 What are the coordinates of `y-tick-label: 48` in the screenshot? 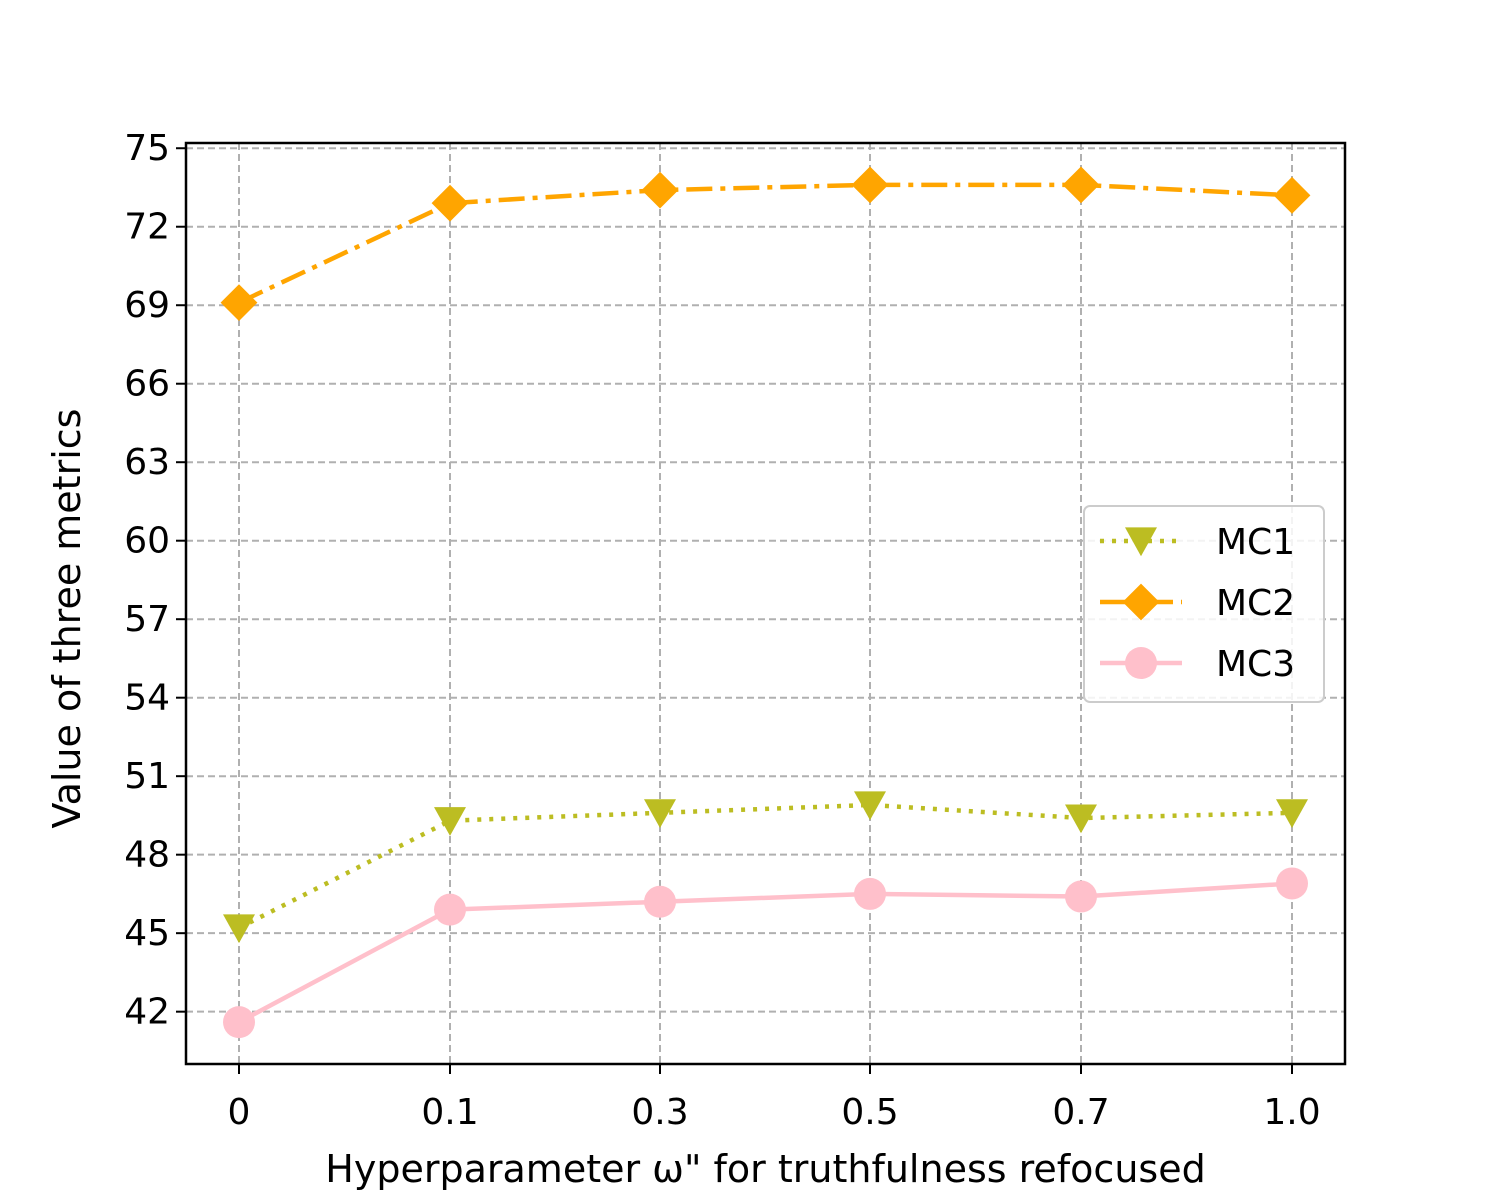 It's located at (147, 855).